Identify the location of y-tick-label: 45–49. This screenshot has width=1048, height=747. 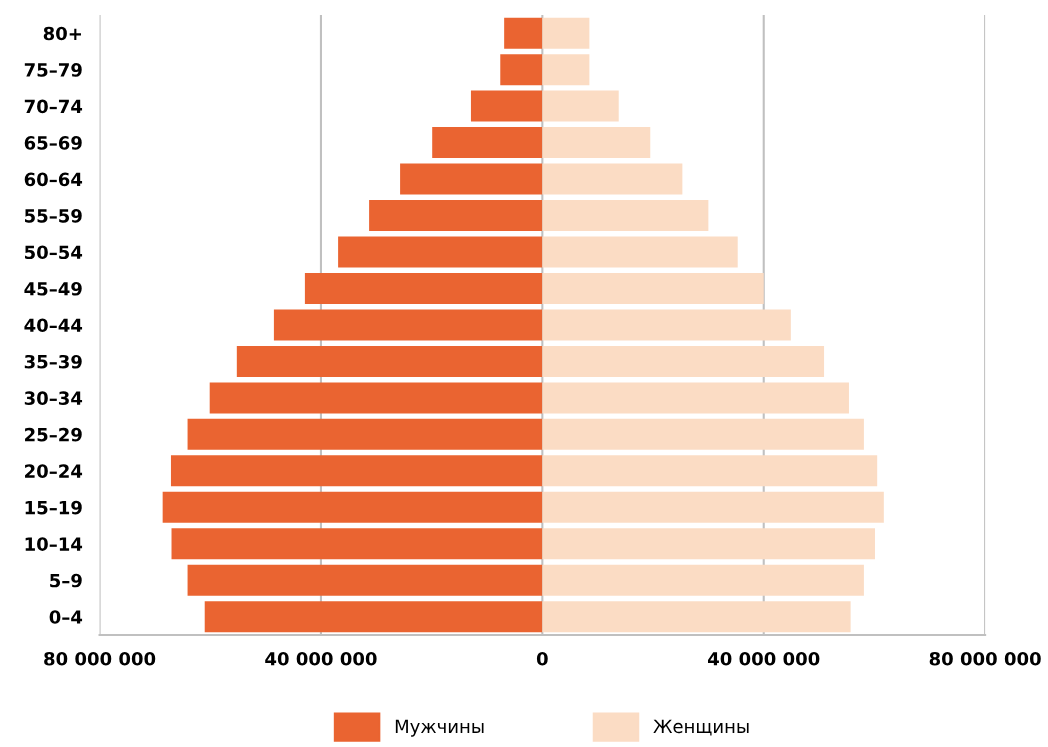
(53, 288).